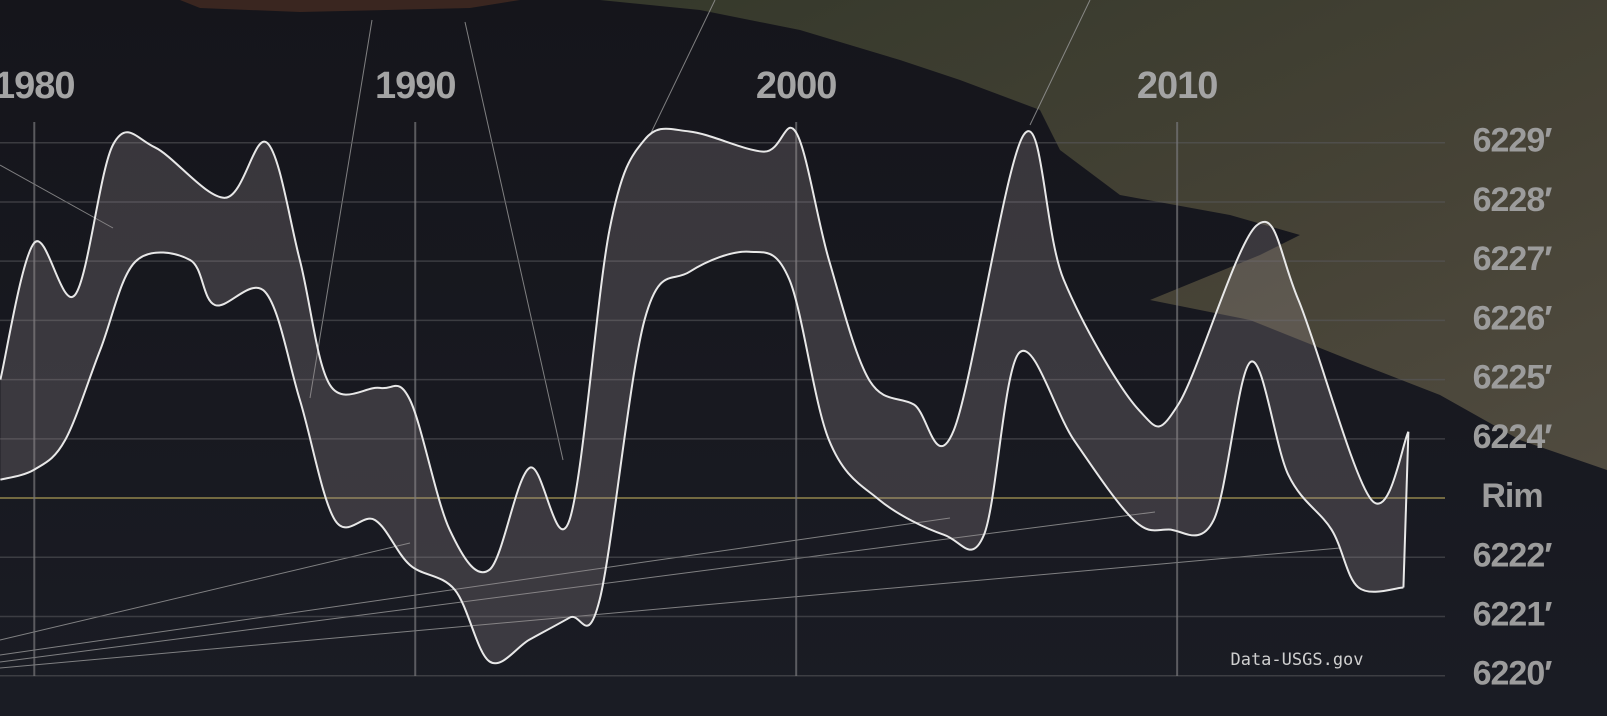  What do you see at coordinates (415, 86) in the screenshot?
I see `x-tick-label: 1990` at bounding box center [415, 86].